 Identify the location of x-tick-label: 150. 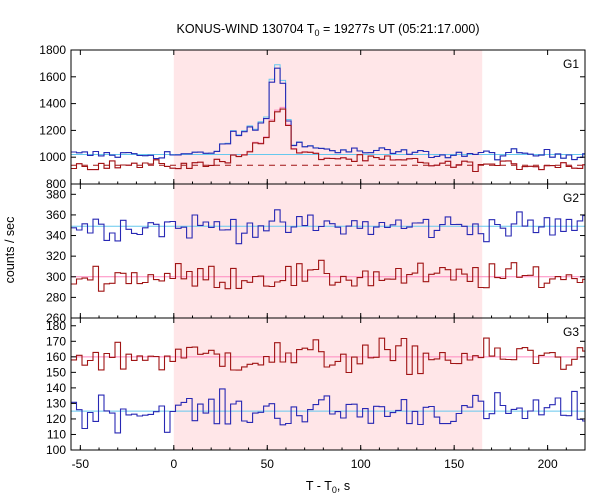
(454, 464).